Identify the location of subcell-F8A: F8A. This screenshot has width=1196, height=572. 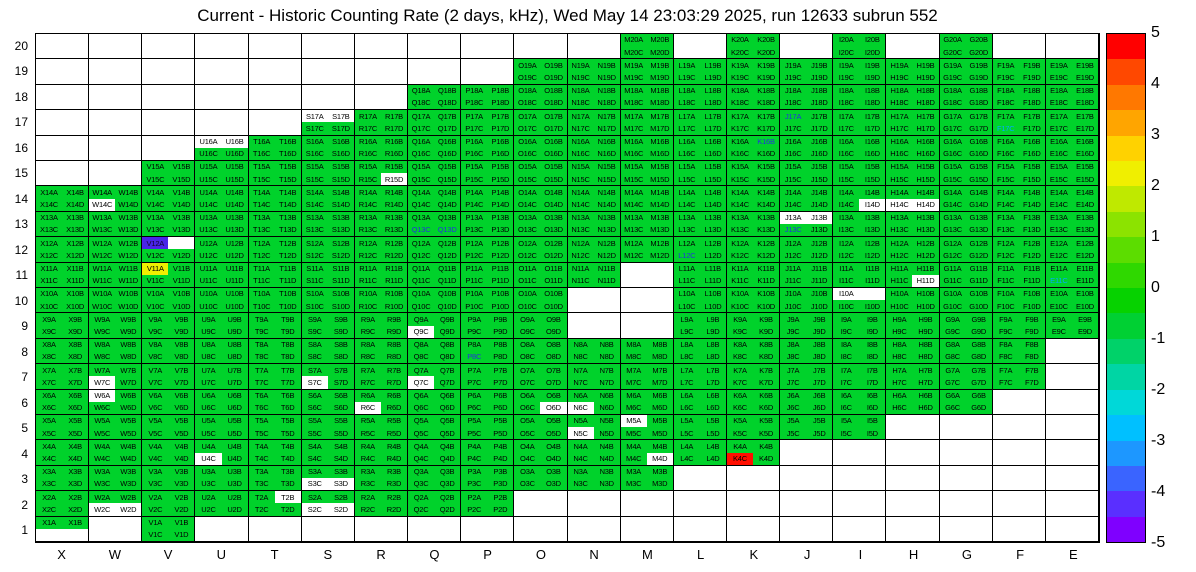
(1005, 344).